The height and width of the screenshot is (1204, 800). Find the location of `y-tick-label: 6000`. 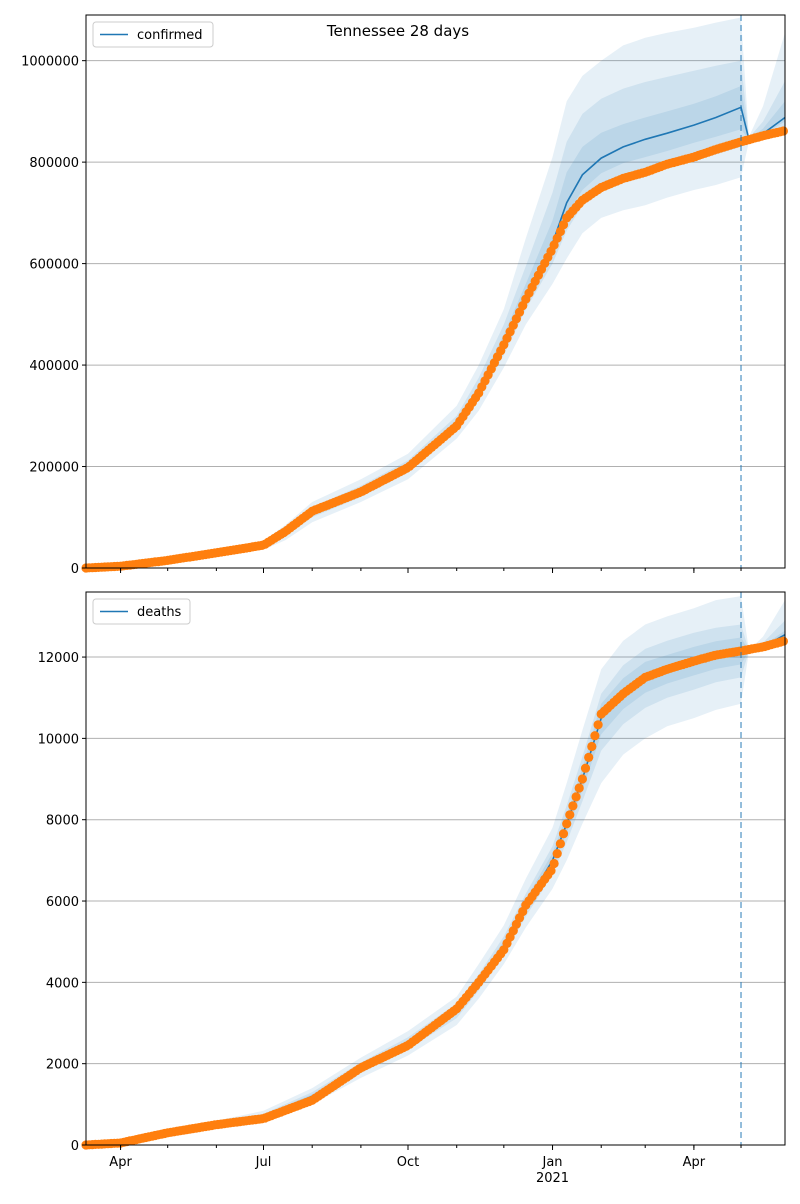

y-tick-label: 6000 is located at coordinates (62, 902).